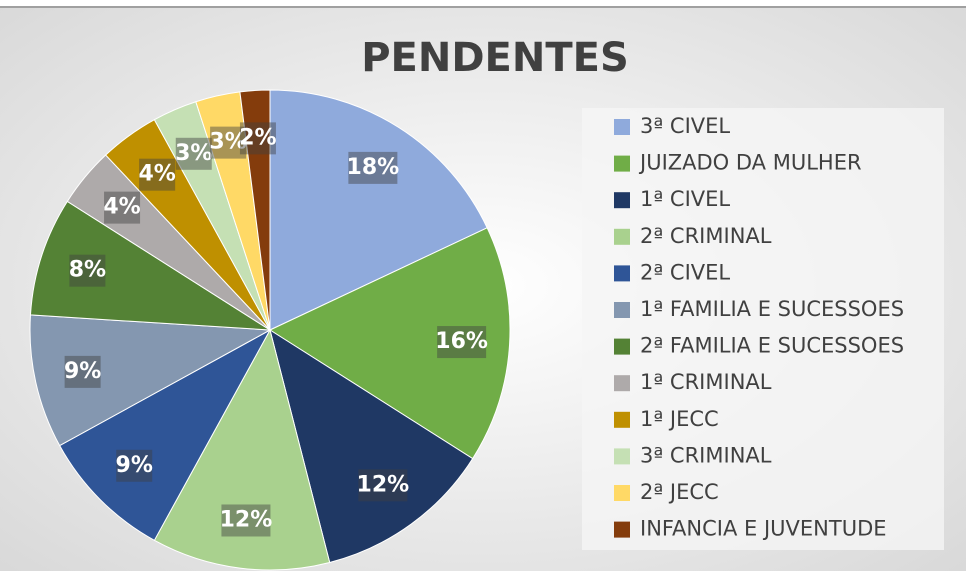 This screenshot has height=575, width=966. What do you see at coordinates (685, 199) in the screenshot?
I see `legend-label: 1ª CIVEL` at bounding box center [685, 199].